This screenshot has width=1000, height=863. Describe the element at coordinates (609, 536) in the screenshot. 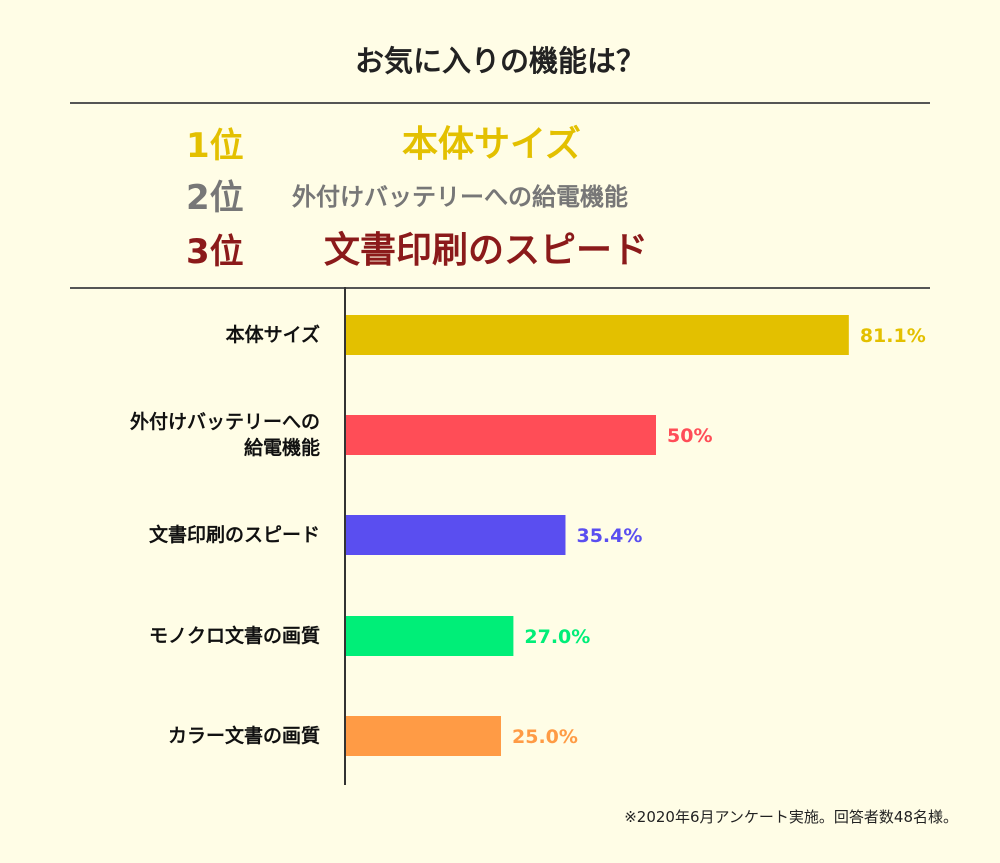

I see `value-label-3: 35.4%` at that location.